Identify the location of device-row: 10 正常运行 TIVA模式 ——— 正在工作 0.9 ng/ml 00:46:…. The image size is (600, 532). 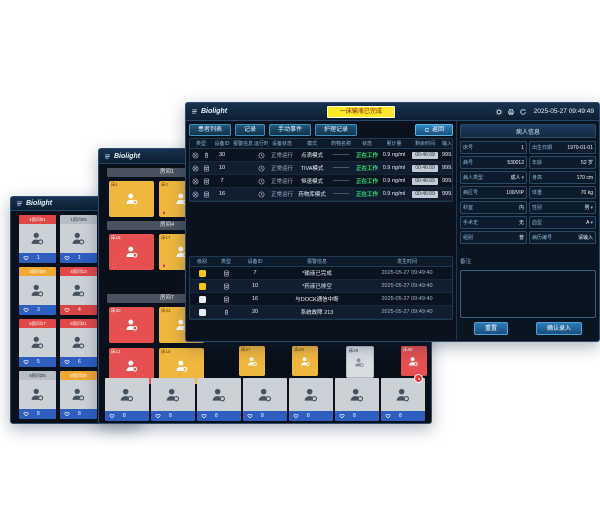
(321, 168).